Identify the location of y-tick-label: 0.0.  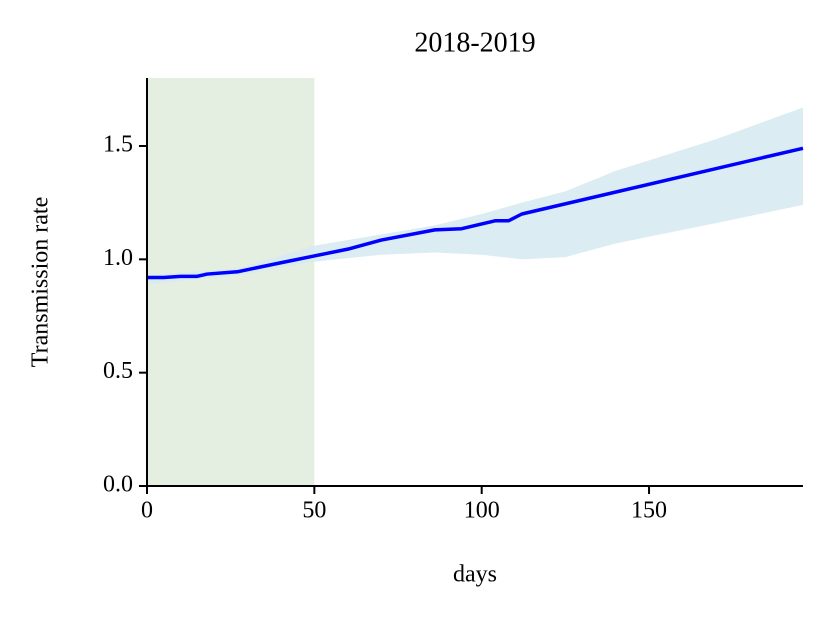
(118, 485).